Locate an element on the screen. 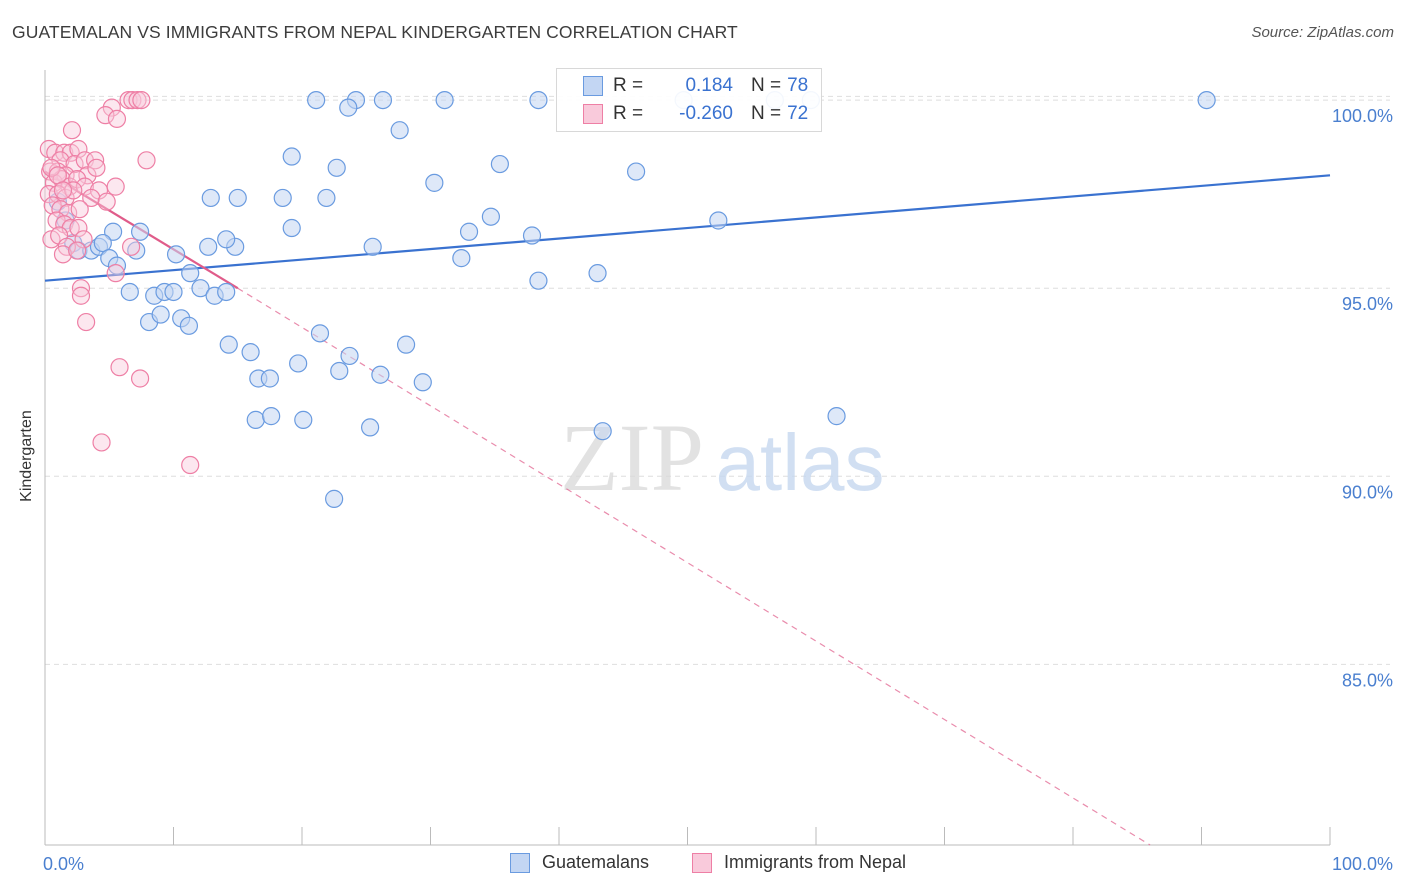 Image resolution: width=1406 pixels, height=892 pixels. legend-n-value: 72 is located at coordinates (798, 113).